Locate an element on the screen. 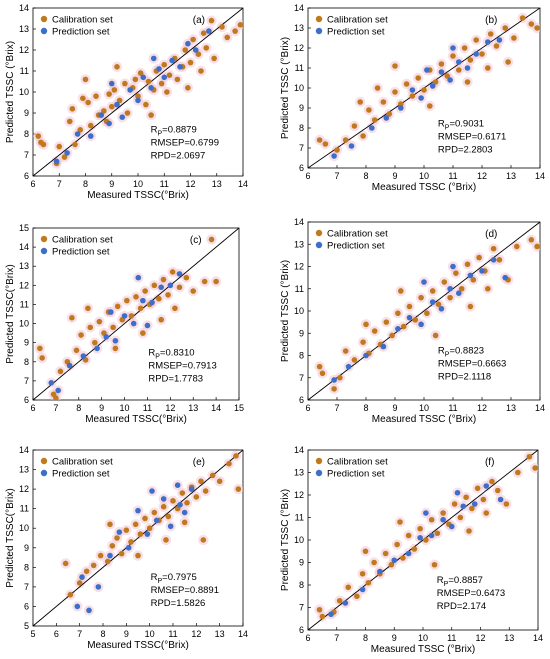 Image resolution: width=550 pixels, height=659 pixels. stat-rpd: RPD=2.2803 is located at coordinates (465, 149).